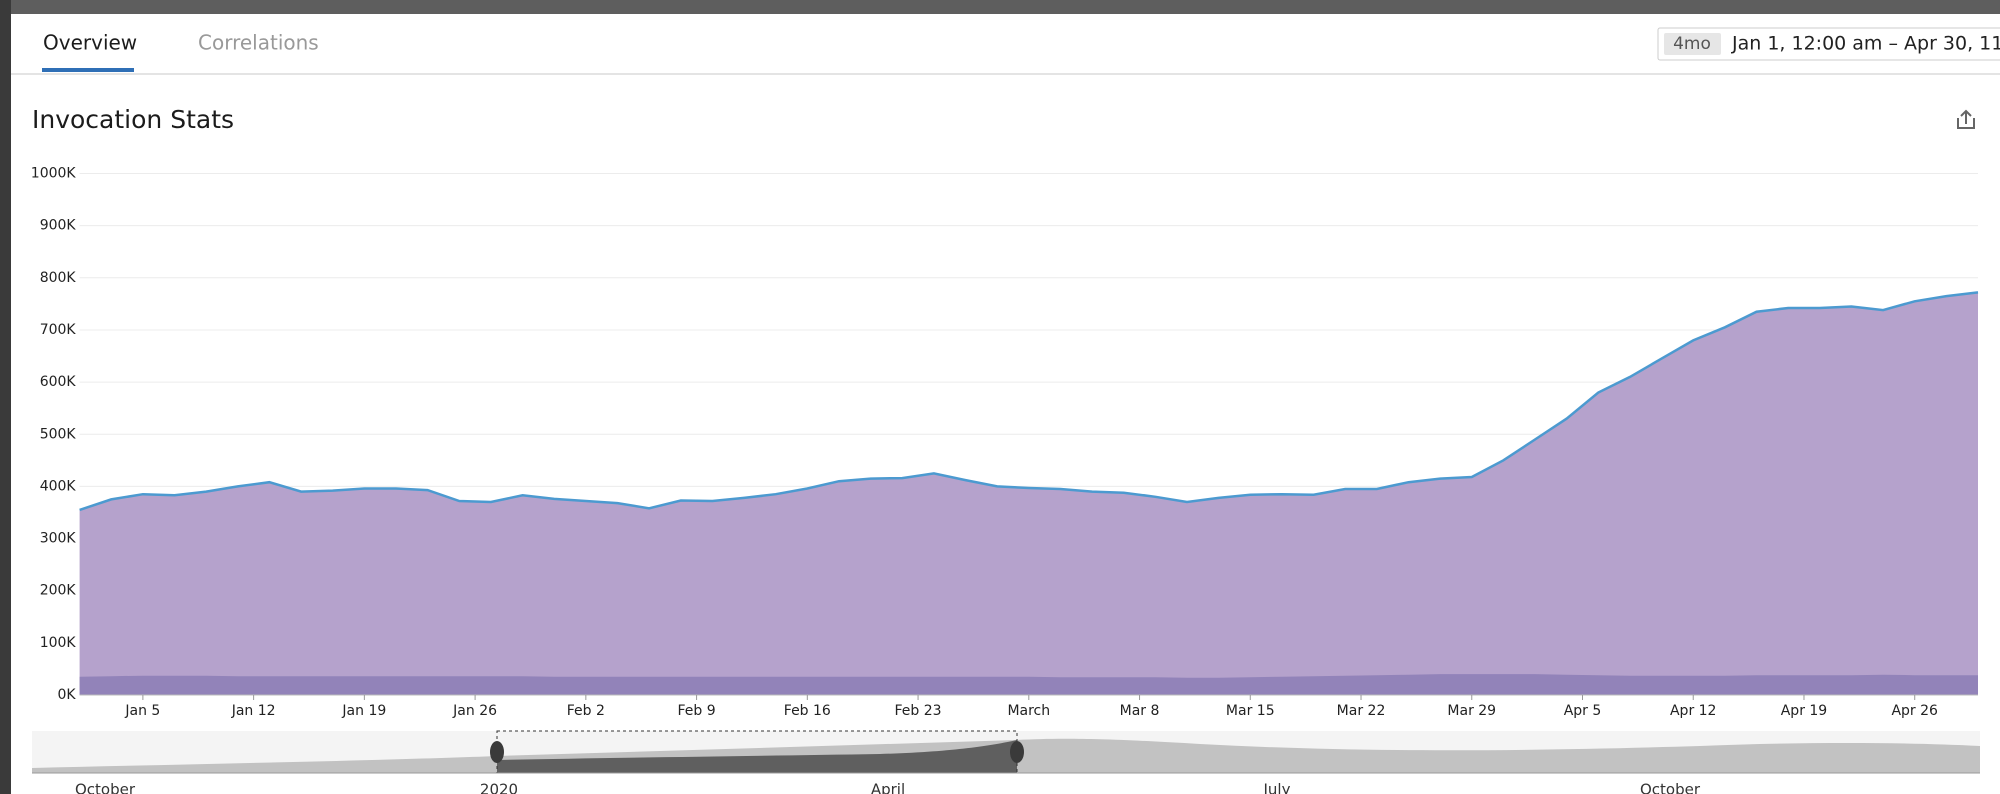 This screenshot has height=794, width=2000. I want to click on time-picker, so click(1828, 44).